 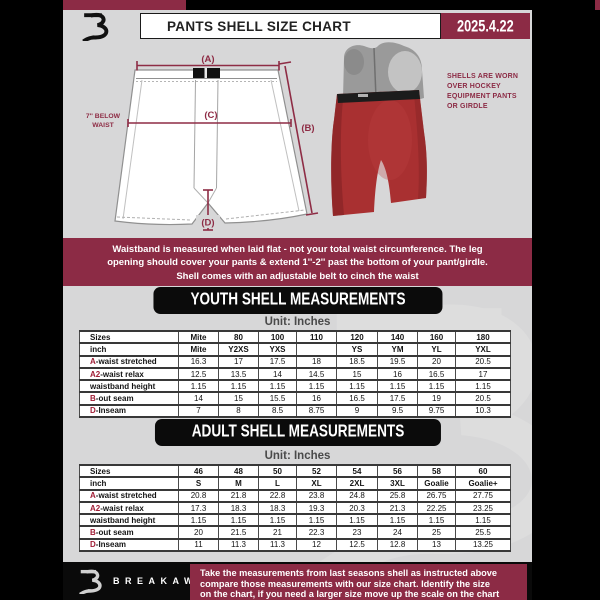 I want to click on date-text: 2025.4.22, so click(x=485, y=26).